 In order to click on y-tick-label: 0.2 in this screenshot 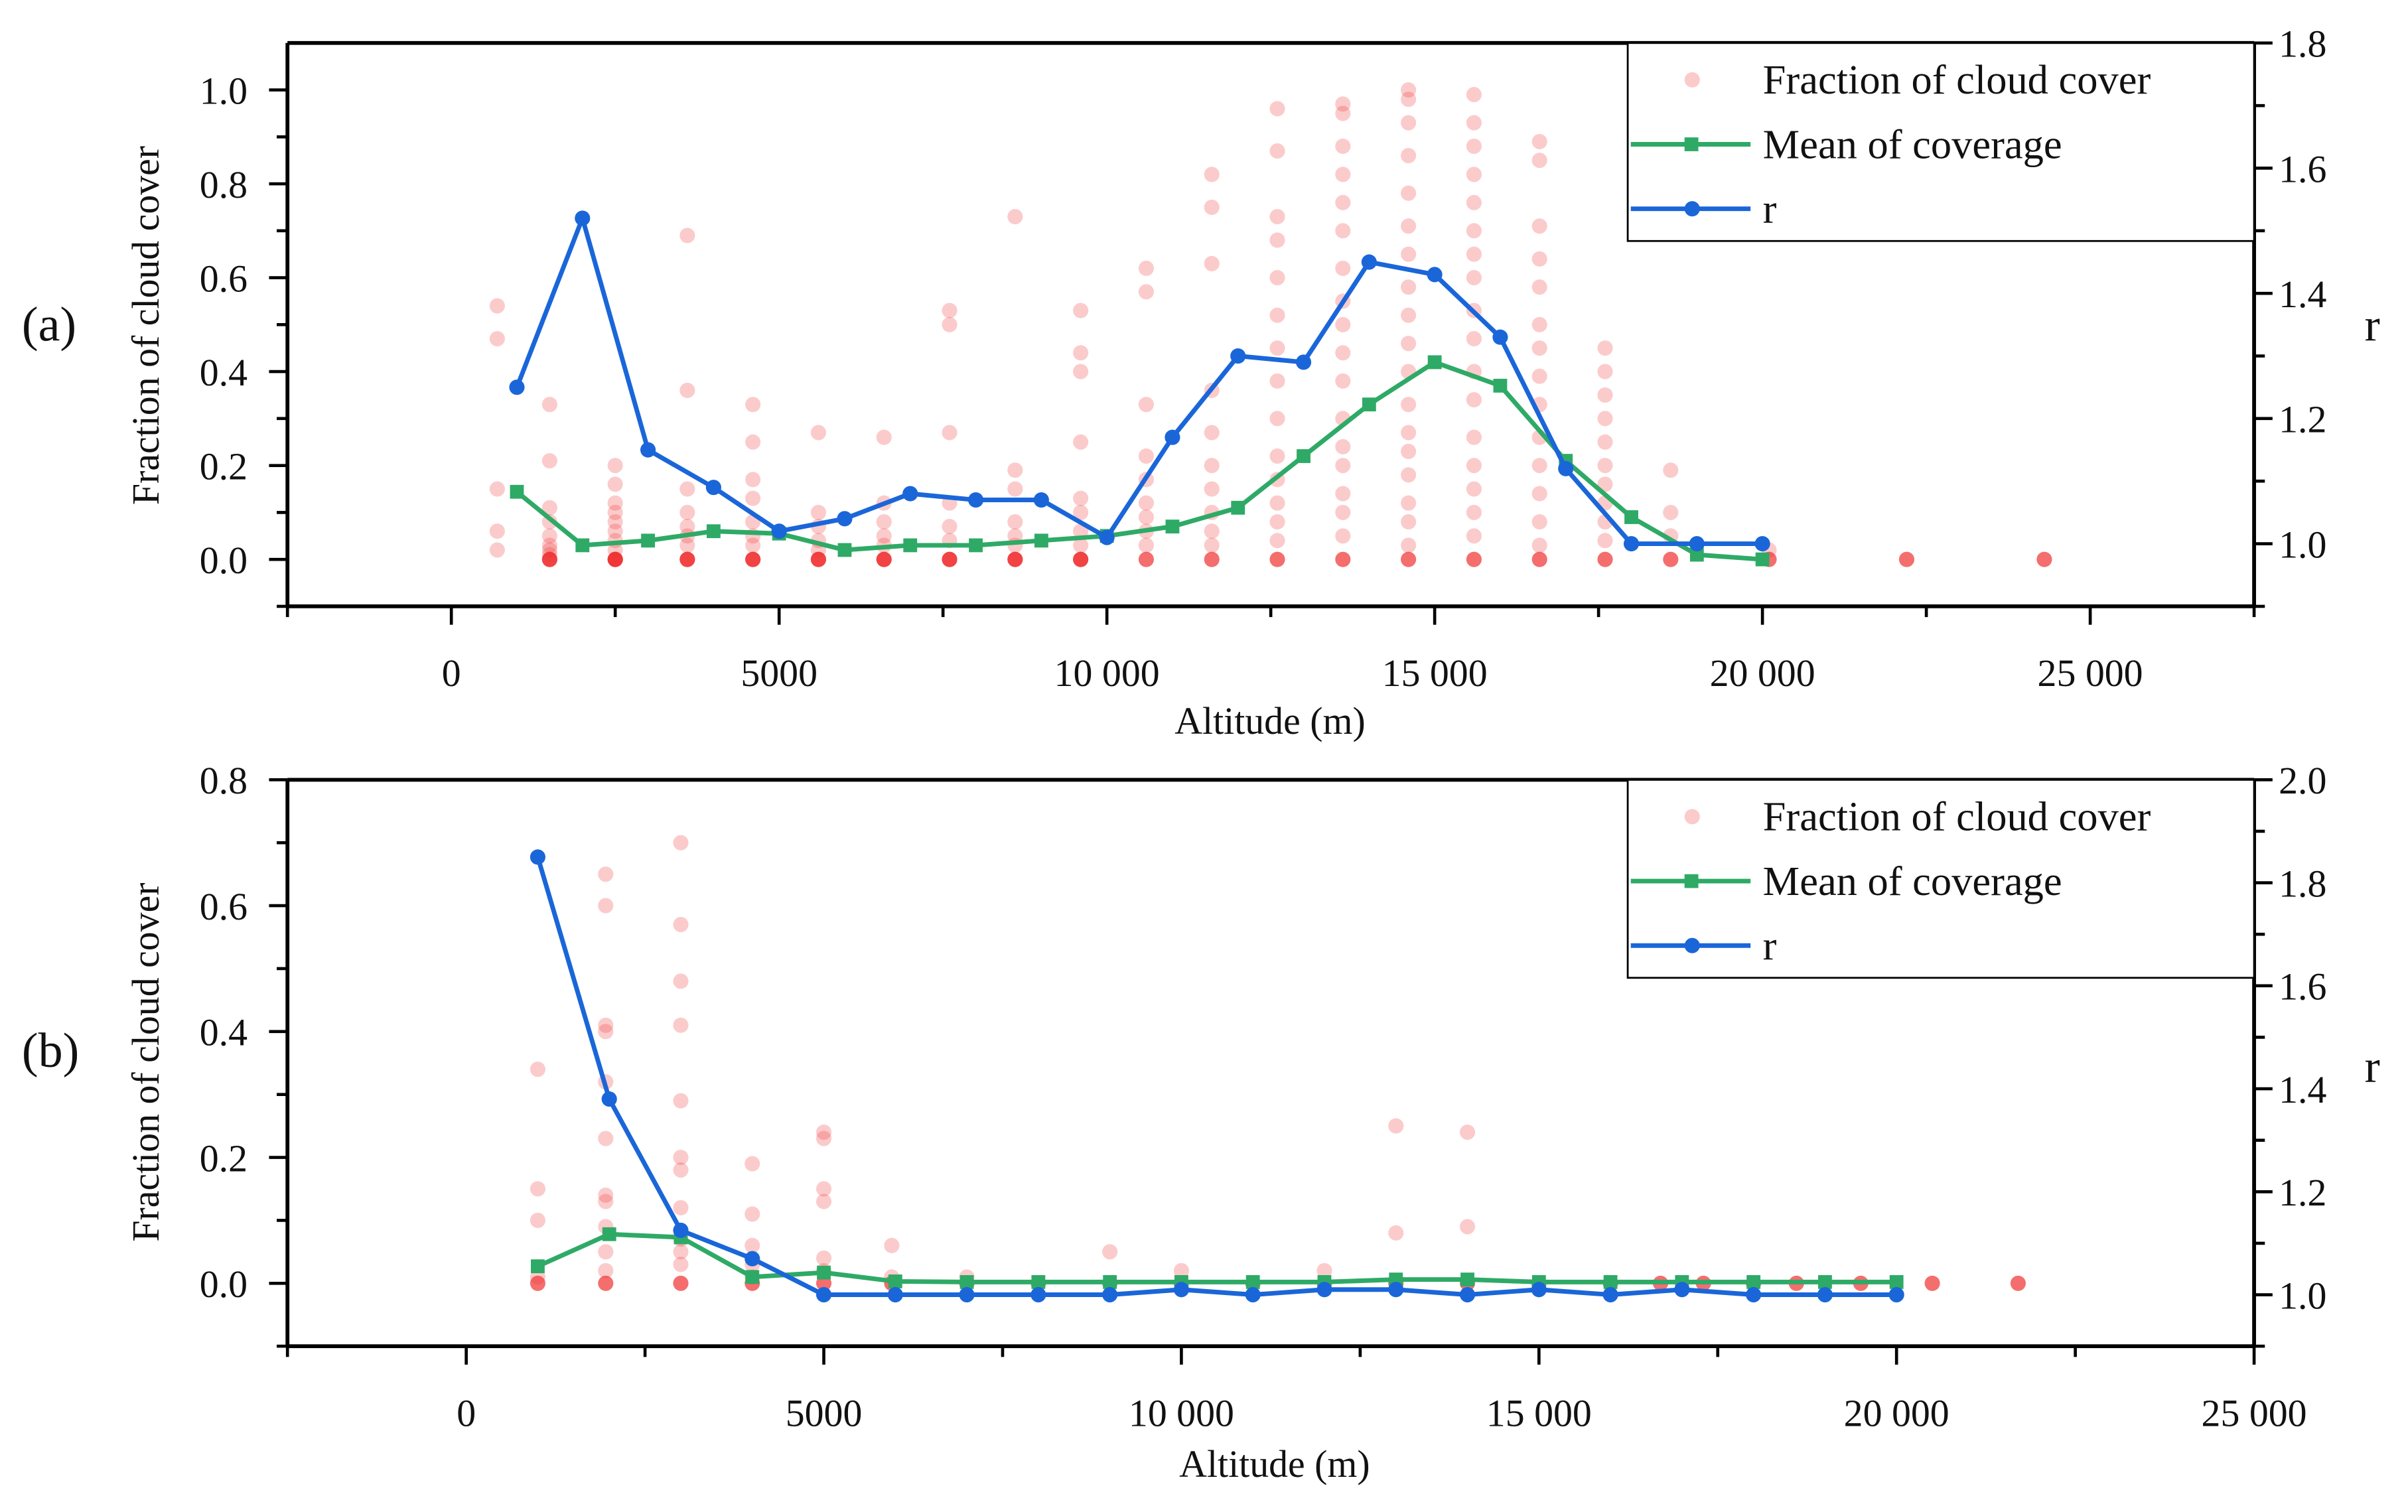, I will do `click(224, 1158)`.